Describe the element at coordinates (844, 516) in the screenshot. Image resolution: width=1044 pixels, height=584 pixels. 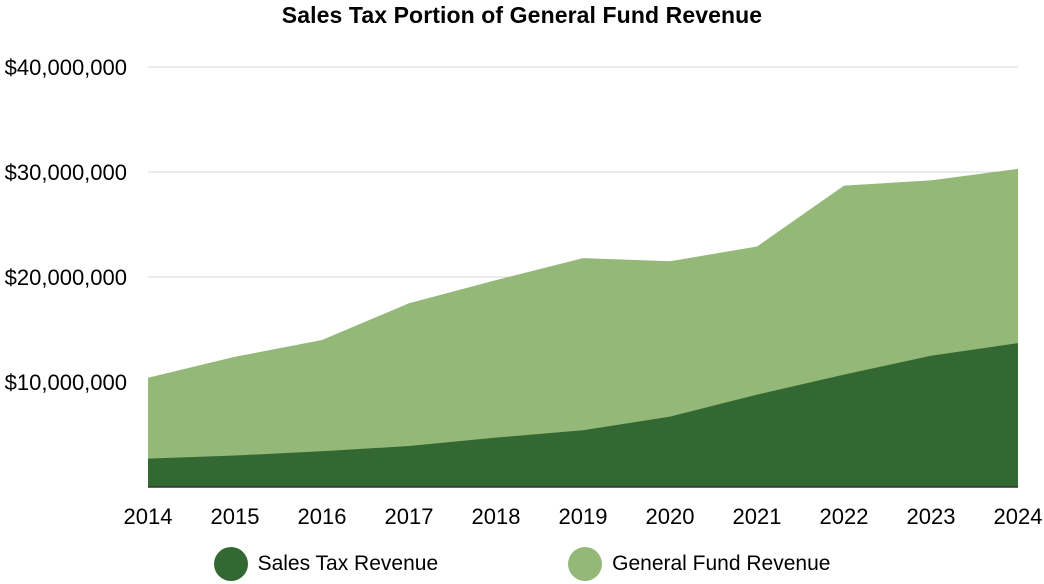
I see `x-tick-label: 2022` at that location.